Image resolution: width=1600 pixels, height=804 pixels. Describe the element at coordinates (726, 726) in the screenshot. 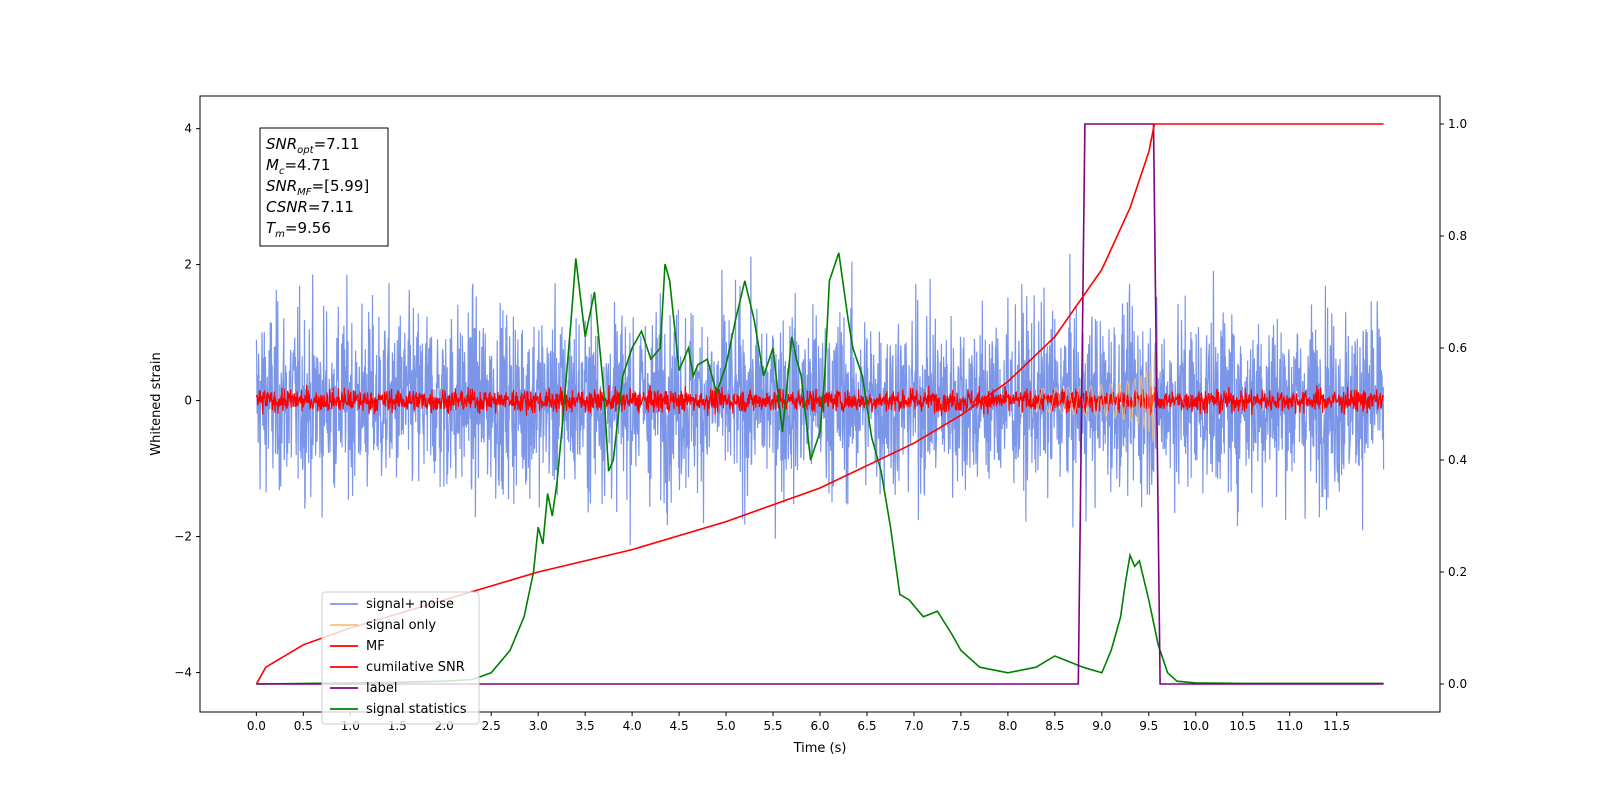

I see `x-tick-label: 5.0` at that location.